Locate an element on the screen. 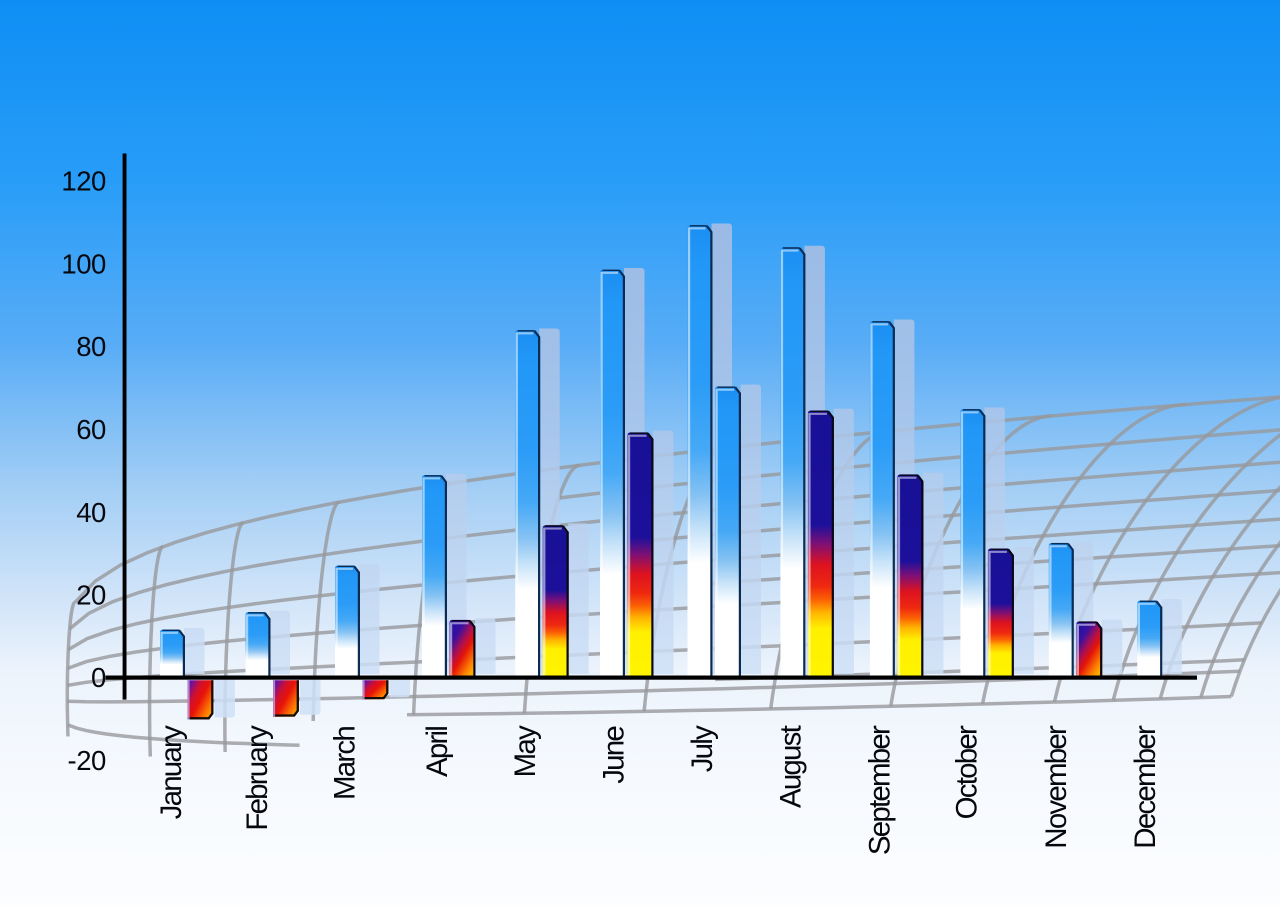  svg-text: October is located at coordinates (967, 772).